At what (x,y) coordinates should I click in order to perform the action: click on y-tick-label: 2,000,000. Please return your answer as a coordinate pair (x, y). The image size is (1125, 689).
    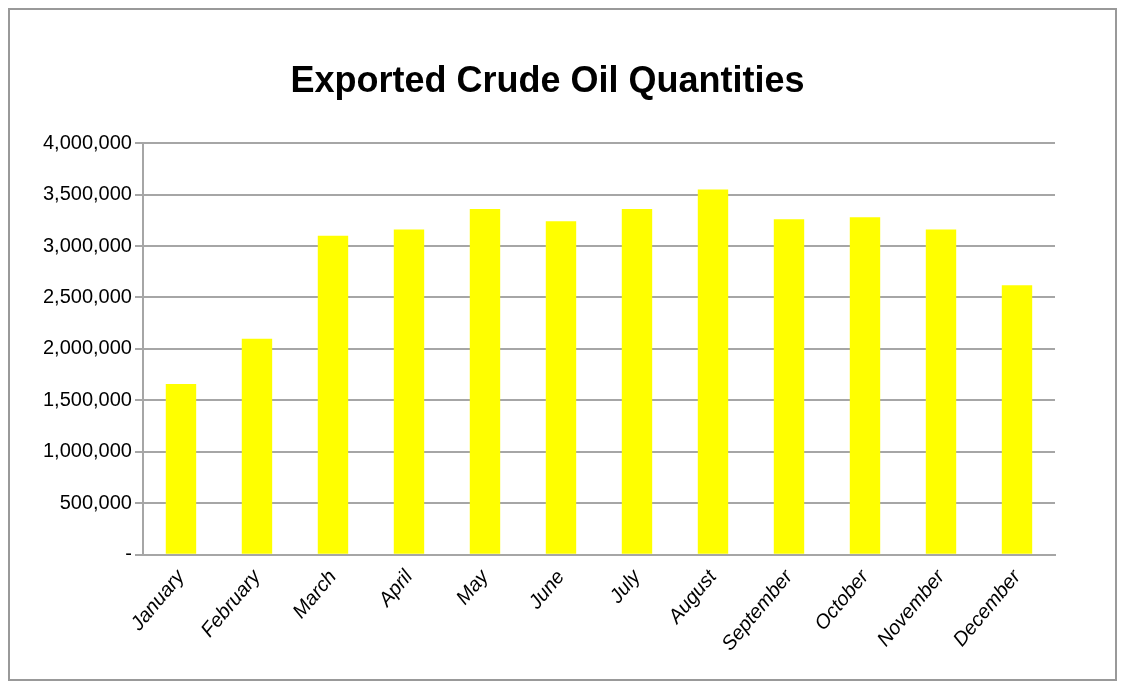
    Looking at the image, I should click on (87, 347).